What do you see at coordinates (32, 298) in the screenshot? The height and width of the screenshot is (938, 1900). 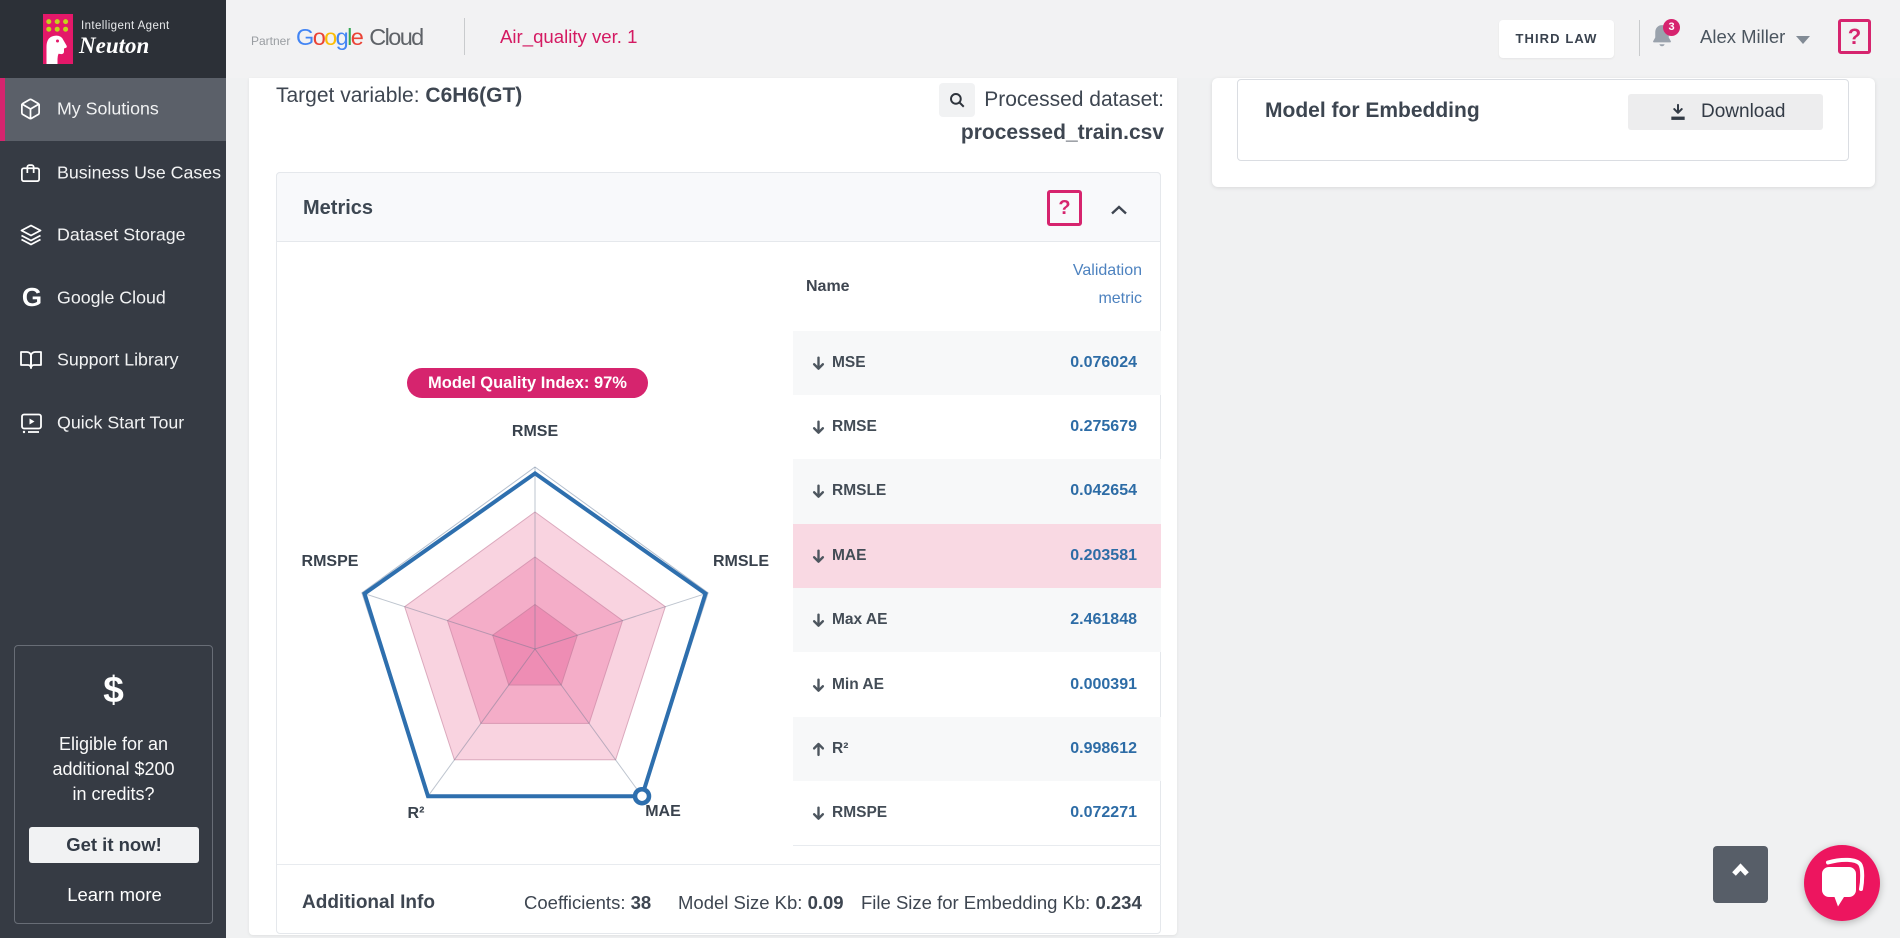 I see `svg-text: G` at bounding box center [32, 298].